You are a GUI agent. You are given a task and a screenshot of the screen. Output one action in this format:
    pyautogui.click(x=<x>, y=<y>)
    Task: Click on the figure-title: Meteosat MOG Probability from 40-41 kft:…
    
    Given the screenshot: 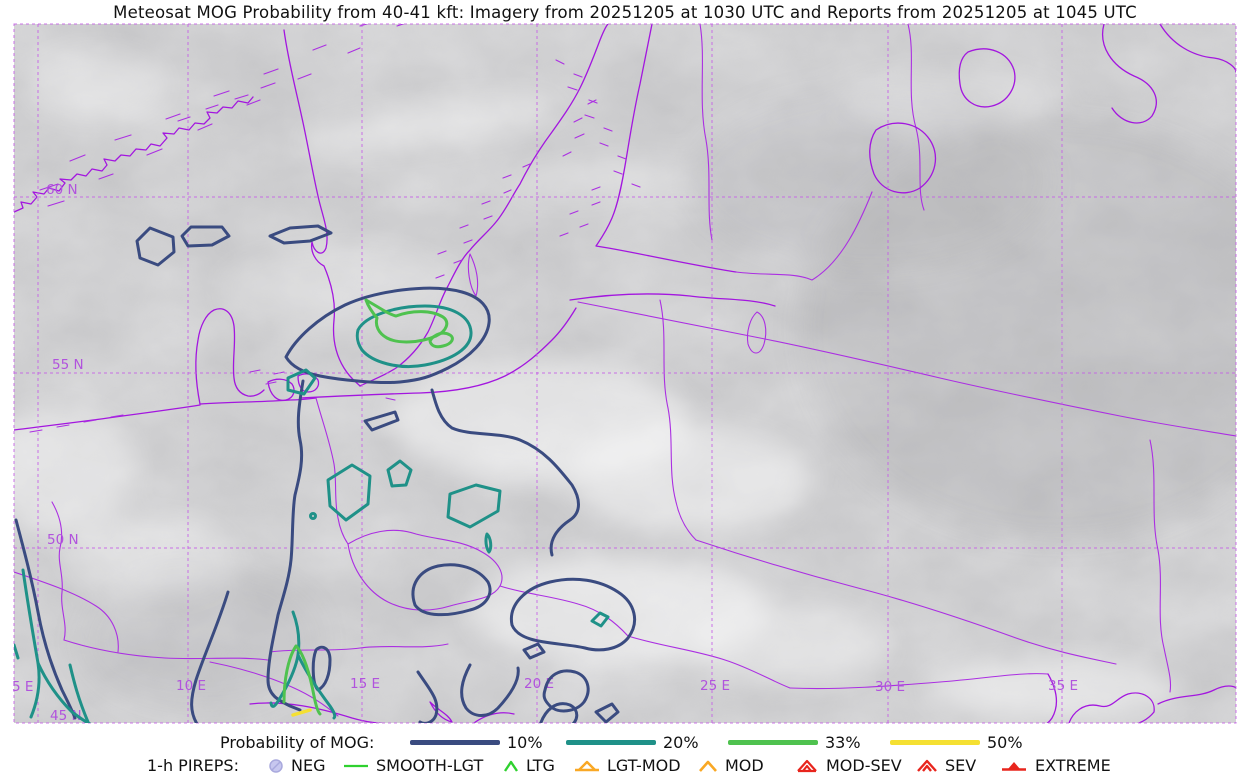 What is the action you would take?
    pyautogui.click(x=625, y=12)
    